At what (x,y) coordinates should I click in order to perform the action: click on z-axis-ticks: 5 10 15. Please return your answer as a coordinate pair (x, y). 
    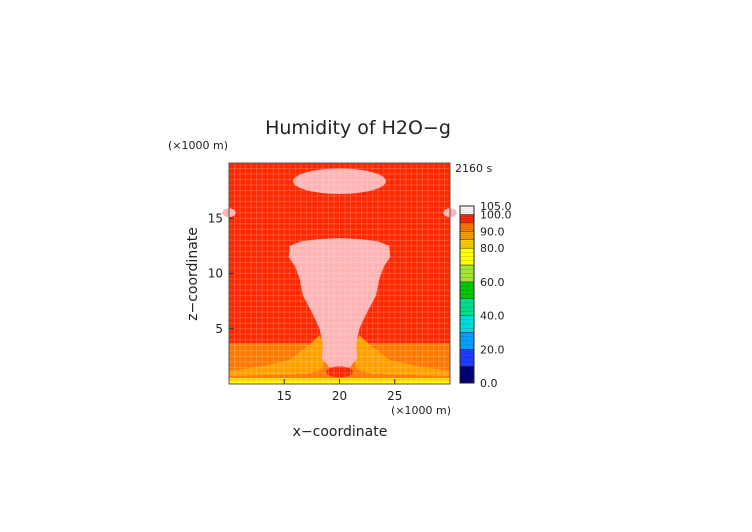
    Looking at the image, I should click on (221, 273).